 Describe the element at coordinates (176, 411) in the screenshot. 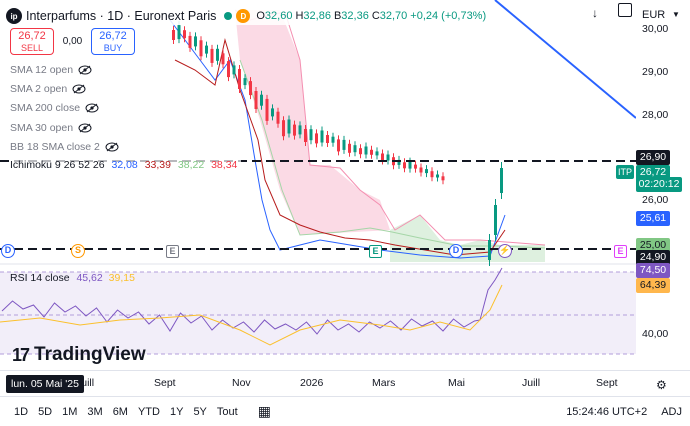

I see `timeframe-1y: 1Y` at that location.